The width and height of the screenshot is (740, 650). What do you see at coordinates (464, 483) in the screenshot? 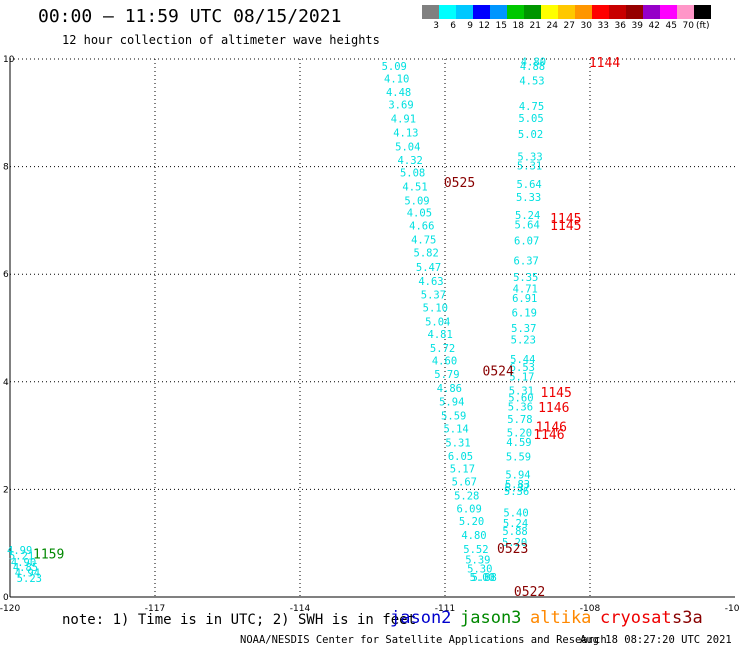
I see `wave-height-label: 5.67` at bounding box center [464, 483].